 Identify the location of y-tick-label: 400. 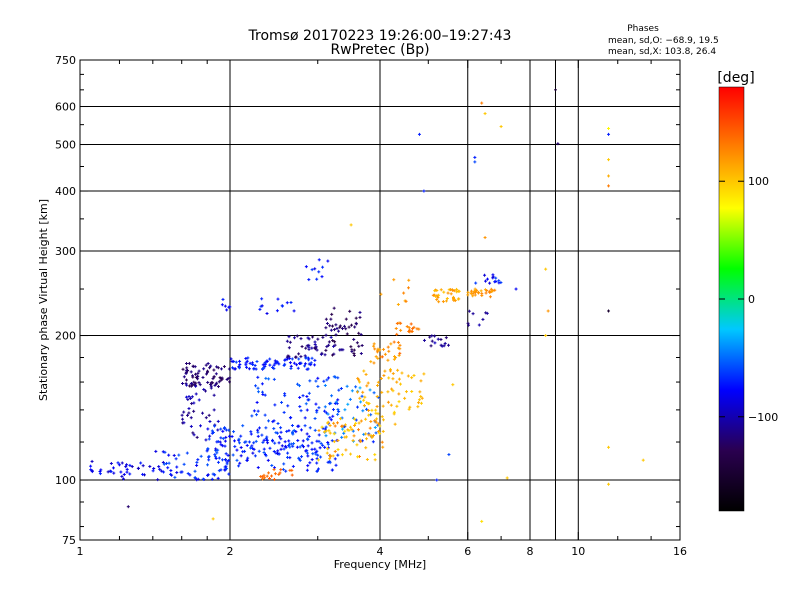
(65, 191).